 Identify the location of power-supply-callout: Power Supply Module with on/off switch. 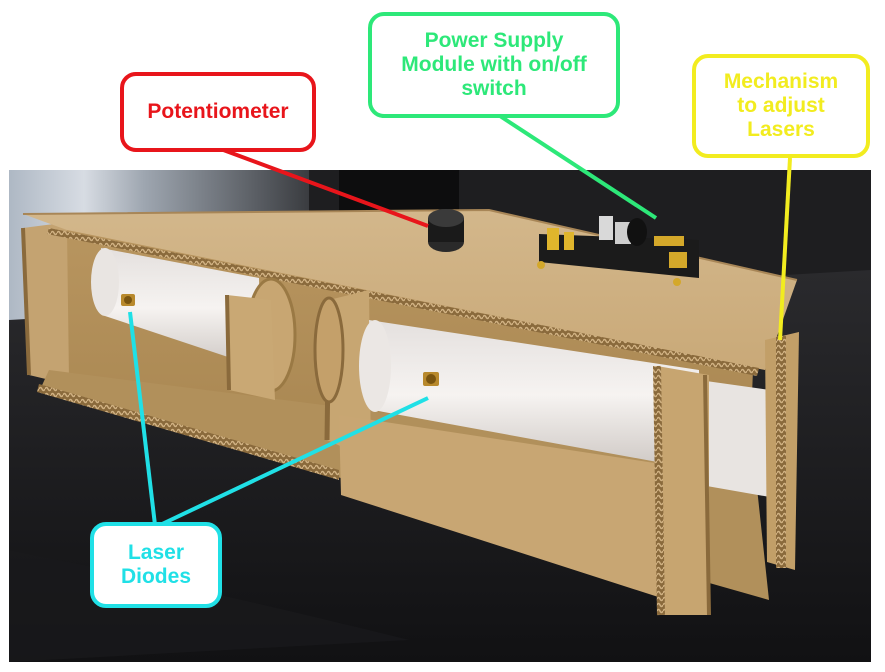
(494, 65).